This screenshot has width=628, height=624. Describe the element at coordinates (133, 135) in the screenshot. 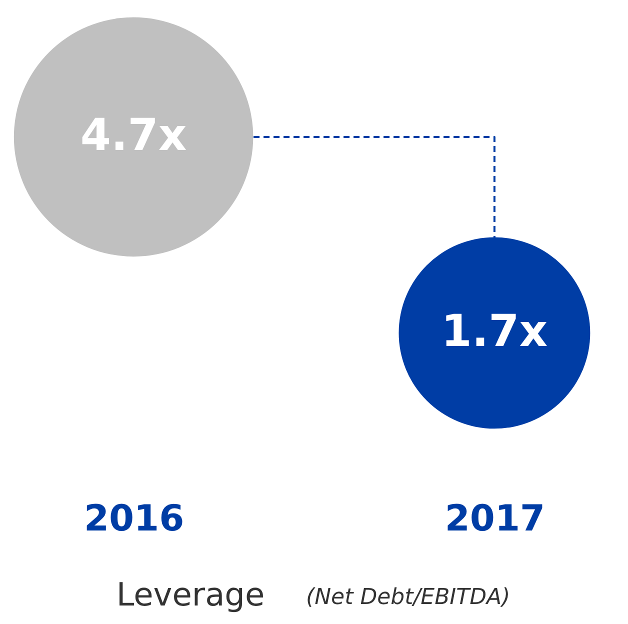

I see `data-label: 4.7x` at that location.